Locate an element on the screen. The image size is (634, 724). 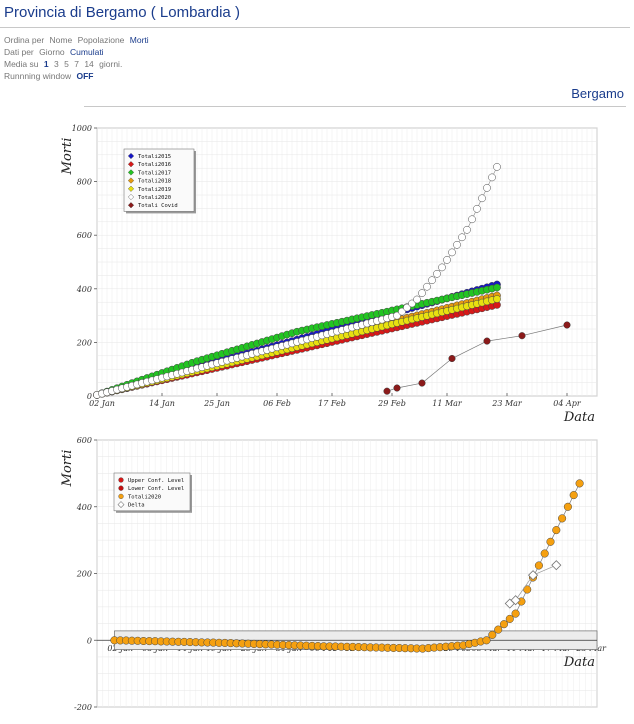
title-divider is located at coordinates (315, 27).